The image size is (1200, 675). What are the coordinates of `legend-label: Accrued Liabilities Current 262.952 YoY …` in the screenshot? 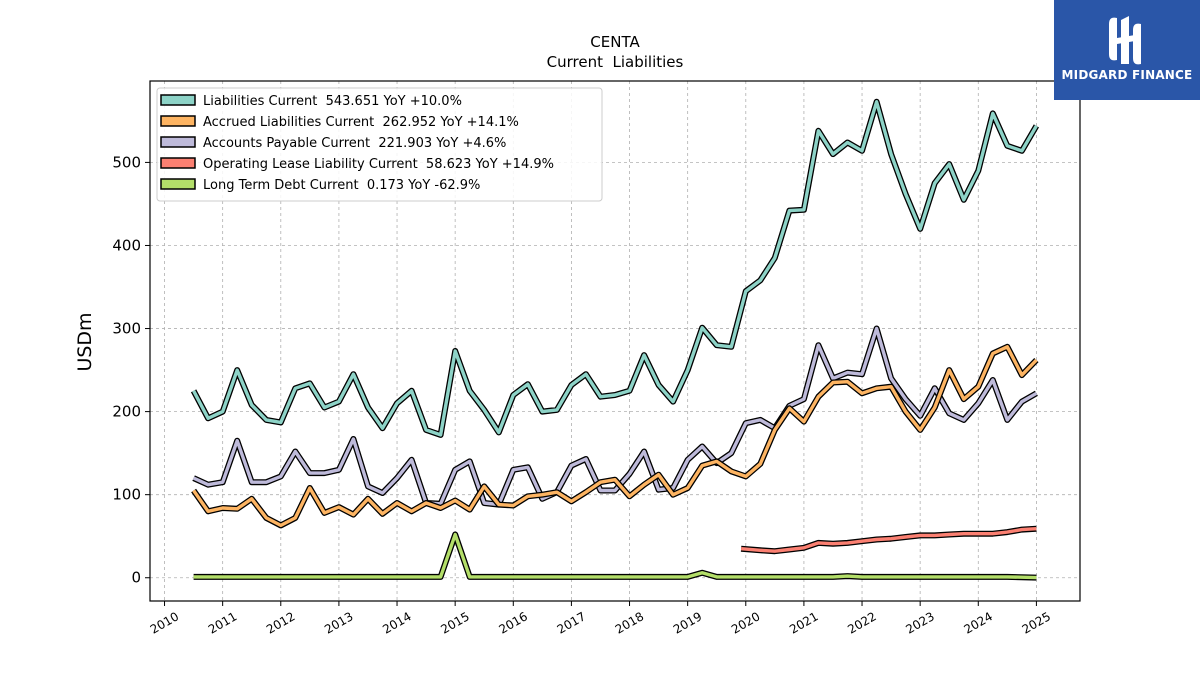 It's located at (361, 122).